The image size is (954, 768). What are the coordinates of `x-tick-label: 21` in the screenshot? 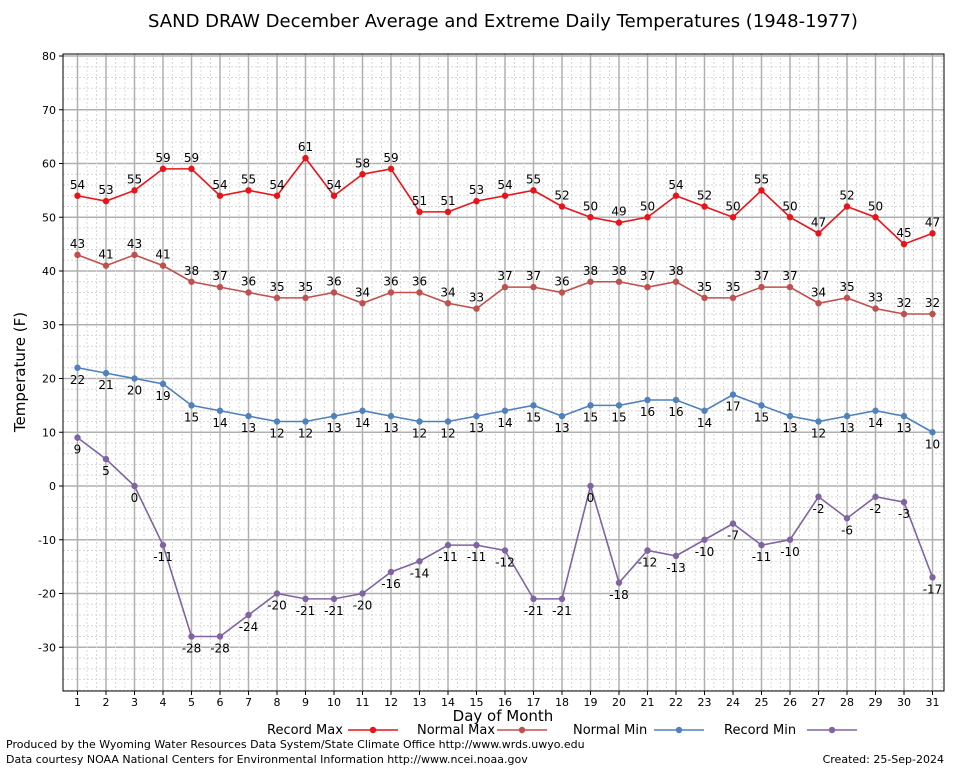 It's located at (648, 702).